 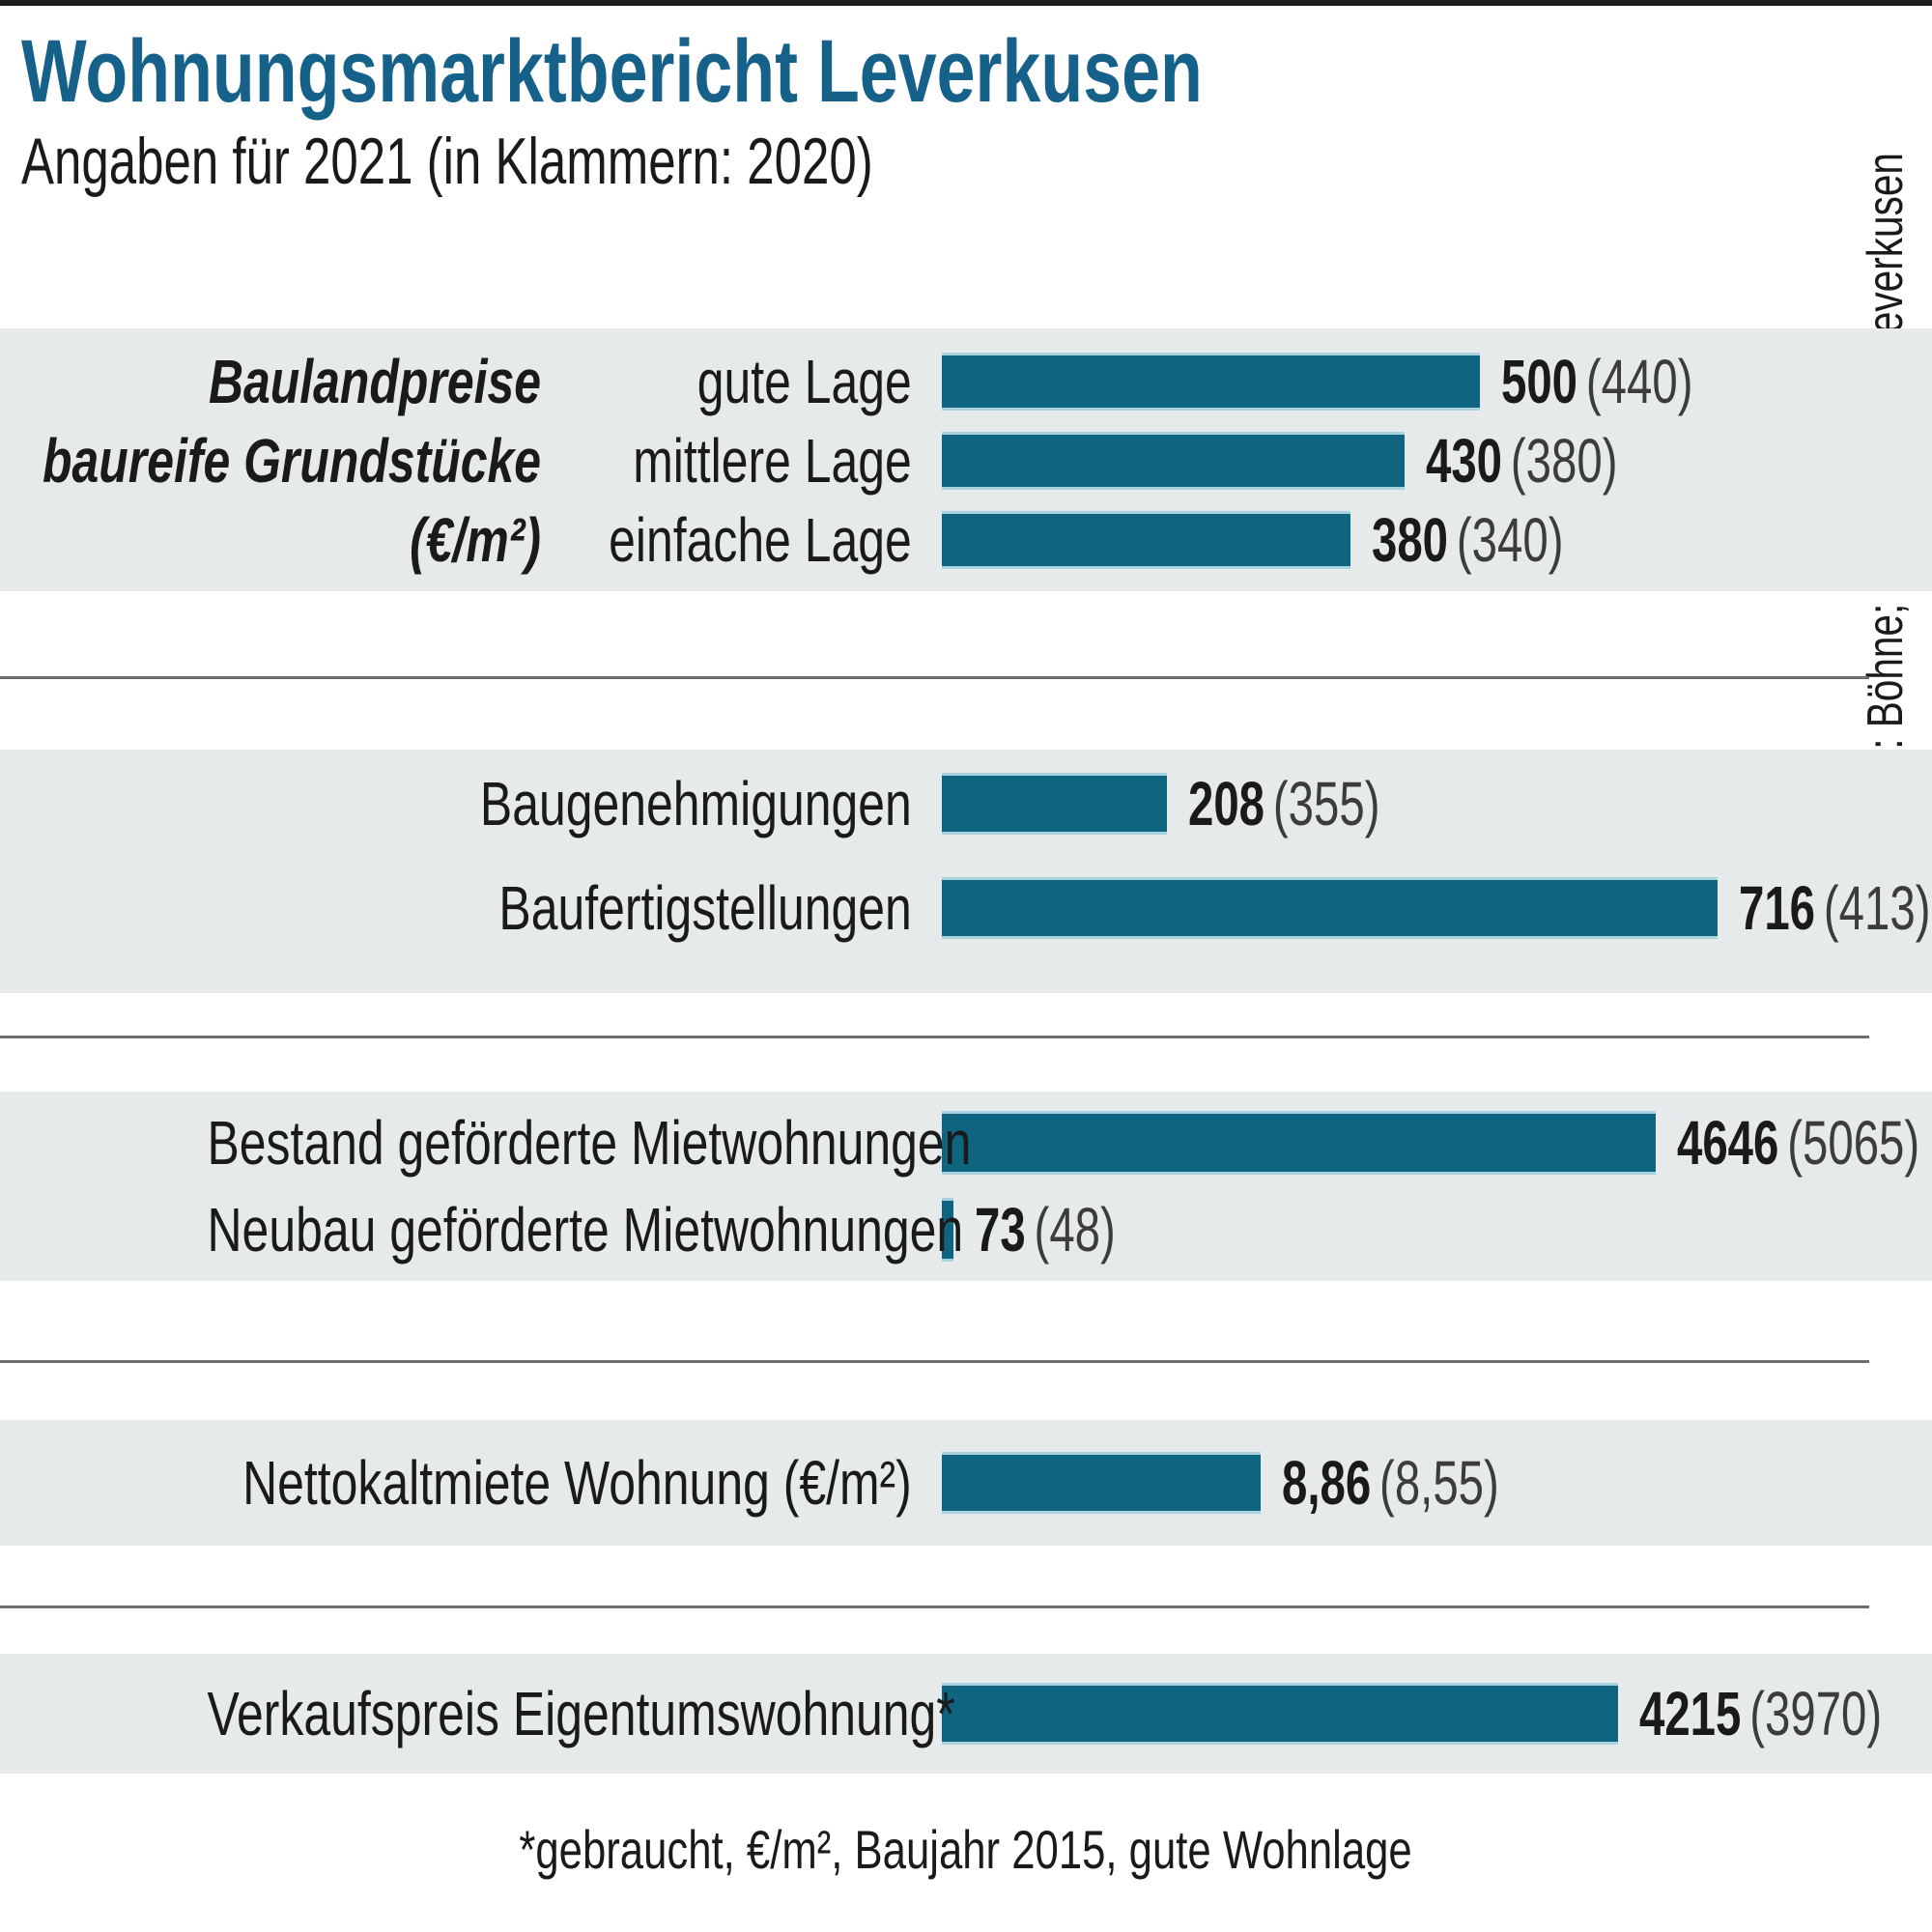 I want to click on page-title: Wohnungsmarktbericht Leverkusen, so click(x=612, y=71).